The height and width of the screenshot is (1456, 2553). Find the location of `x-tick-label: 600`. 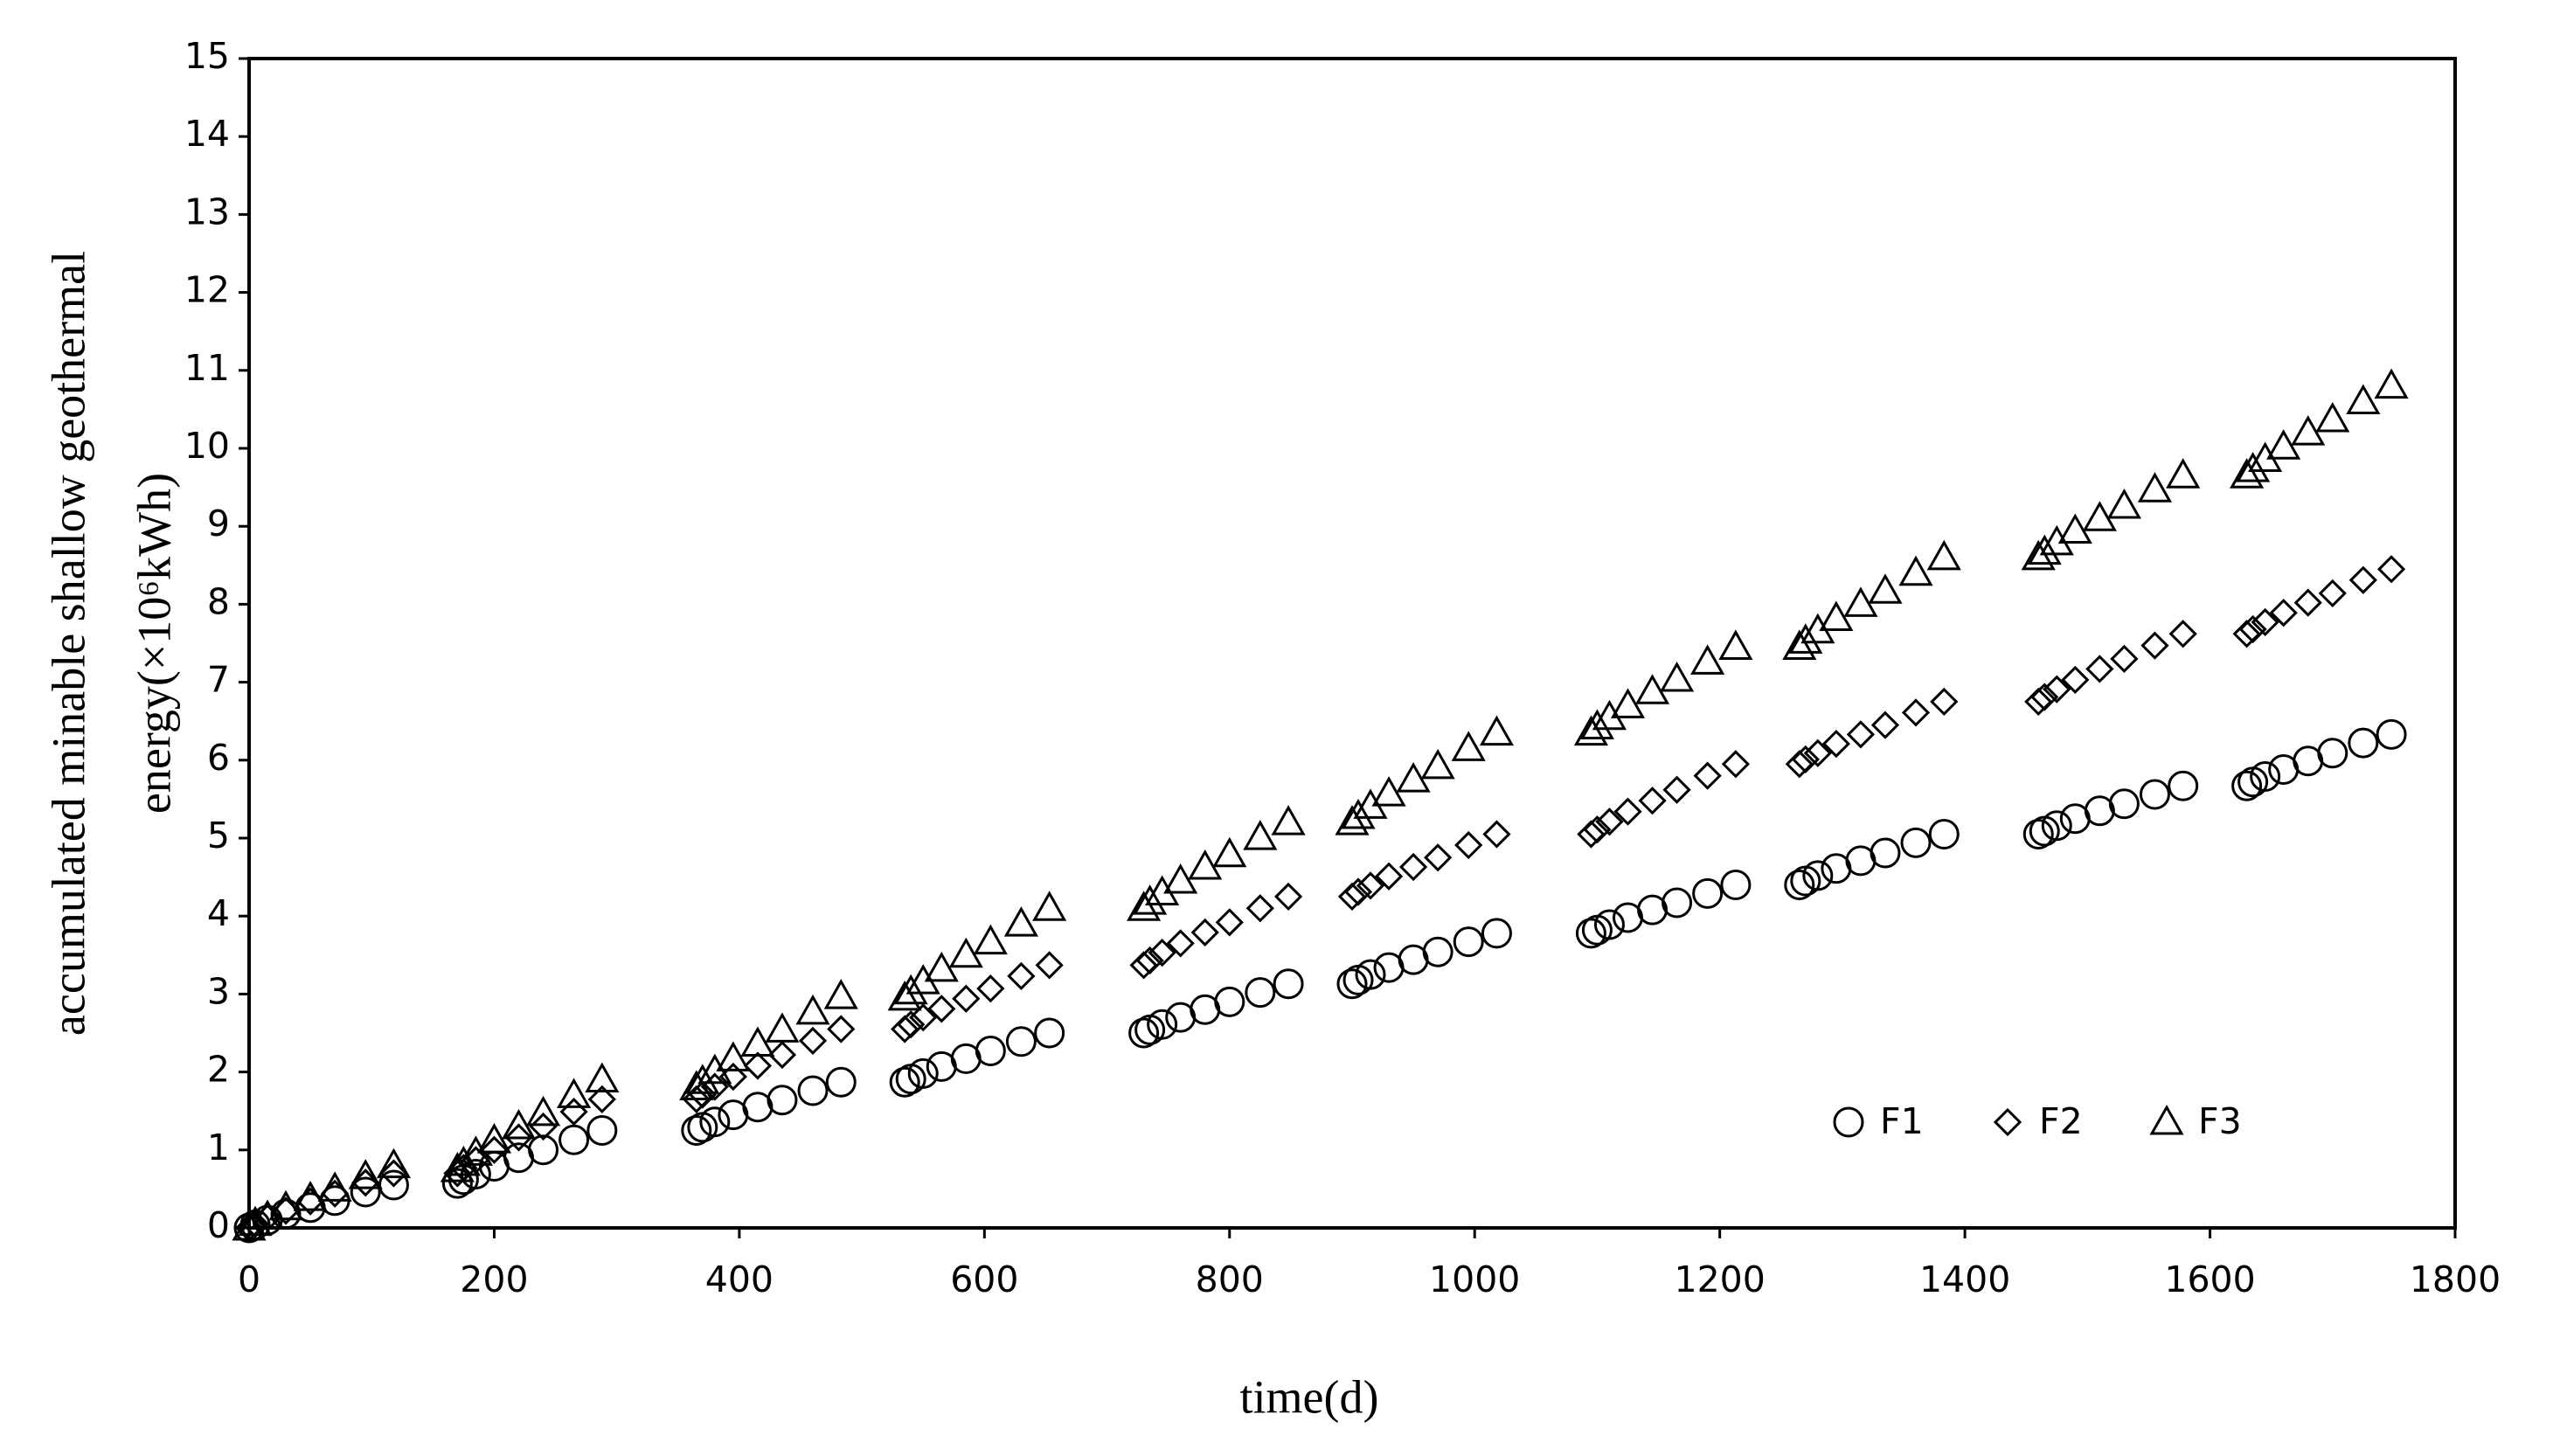

x-tick-label: 600 is located at coordinates (984, 1279).